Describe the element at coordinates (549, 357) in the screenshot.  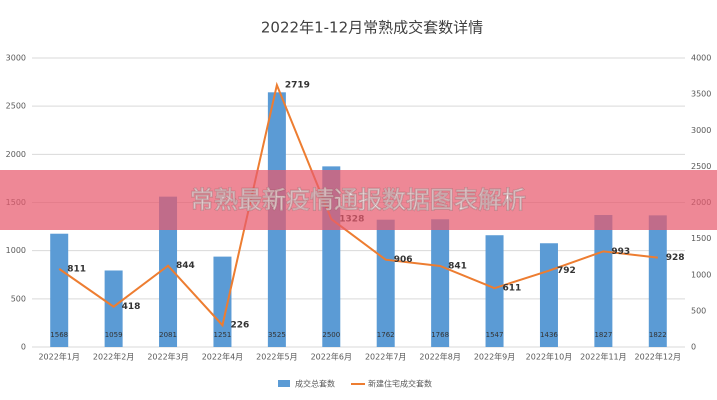
I see `x-tick-label: 2022年10月` at that location.